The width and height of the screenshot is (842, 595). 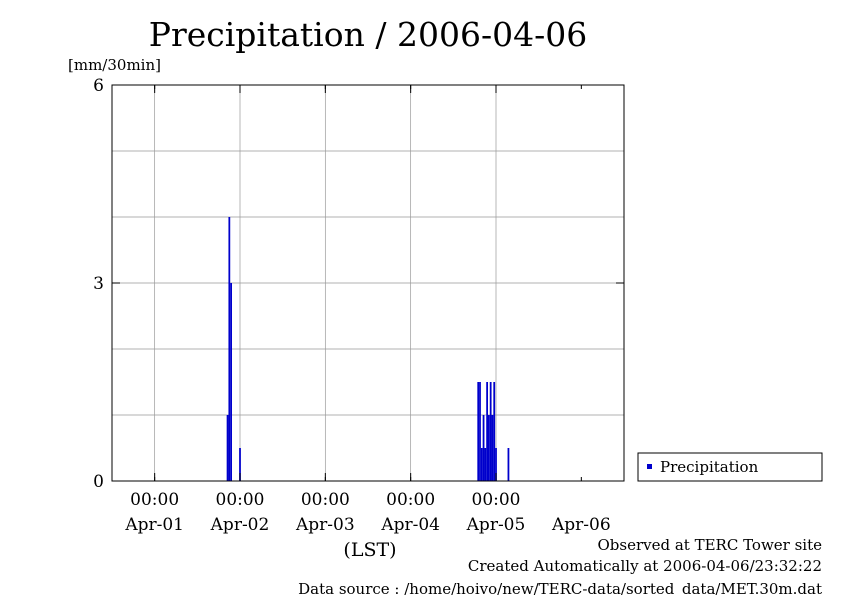 I want to click on x-date-label: Apr-04, so click(x=410, y=525).